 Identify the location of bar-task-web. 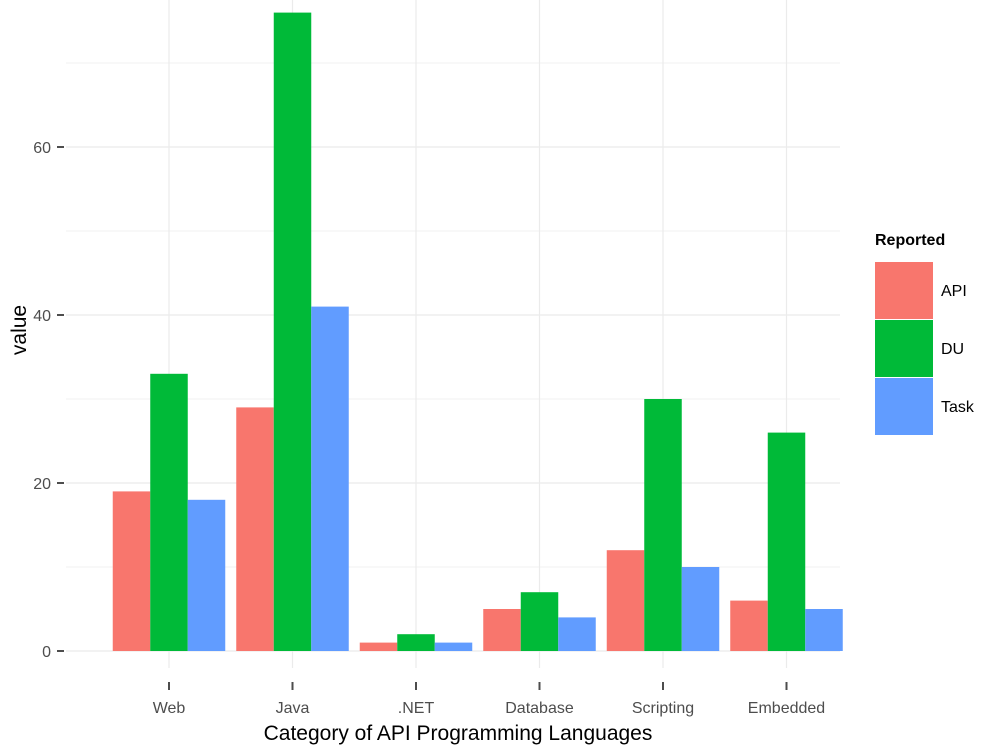
(207, 575).